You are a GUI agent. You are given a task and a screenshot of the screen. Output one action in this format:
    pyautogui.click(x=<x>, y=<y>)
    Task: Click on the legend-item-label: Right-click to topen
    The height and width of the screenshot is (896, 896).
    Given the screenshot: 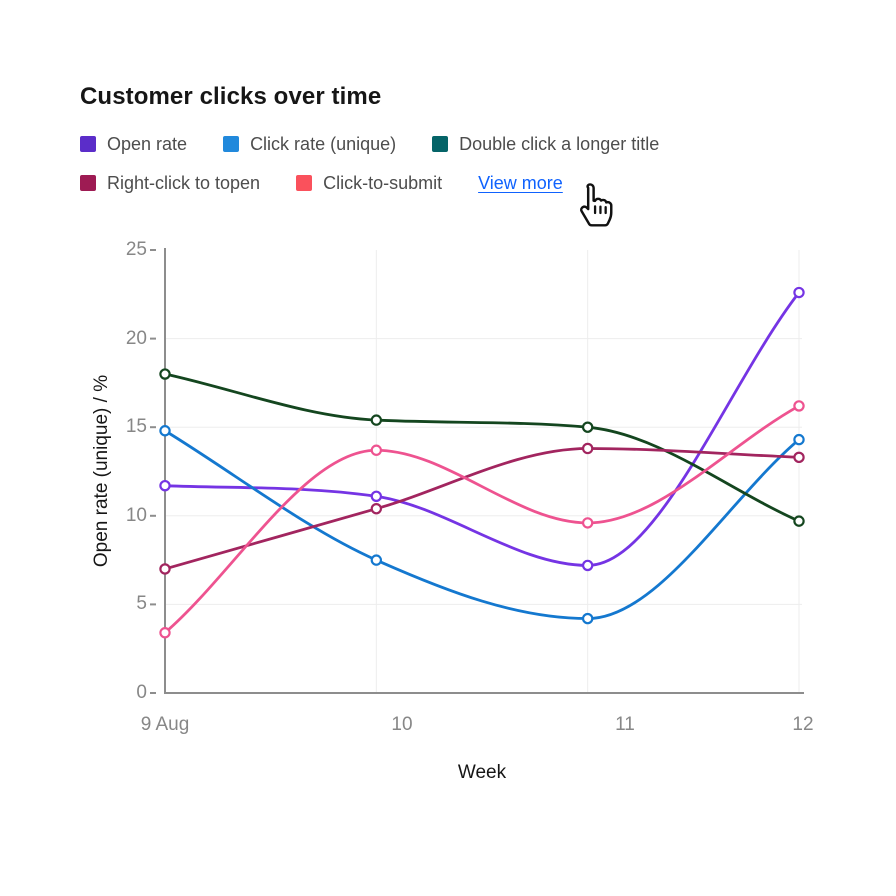 What is the action you would take?
    pyautogui.click(x=184, y=182)
    